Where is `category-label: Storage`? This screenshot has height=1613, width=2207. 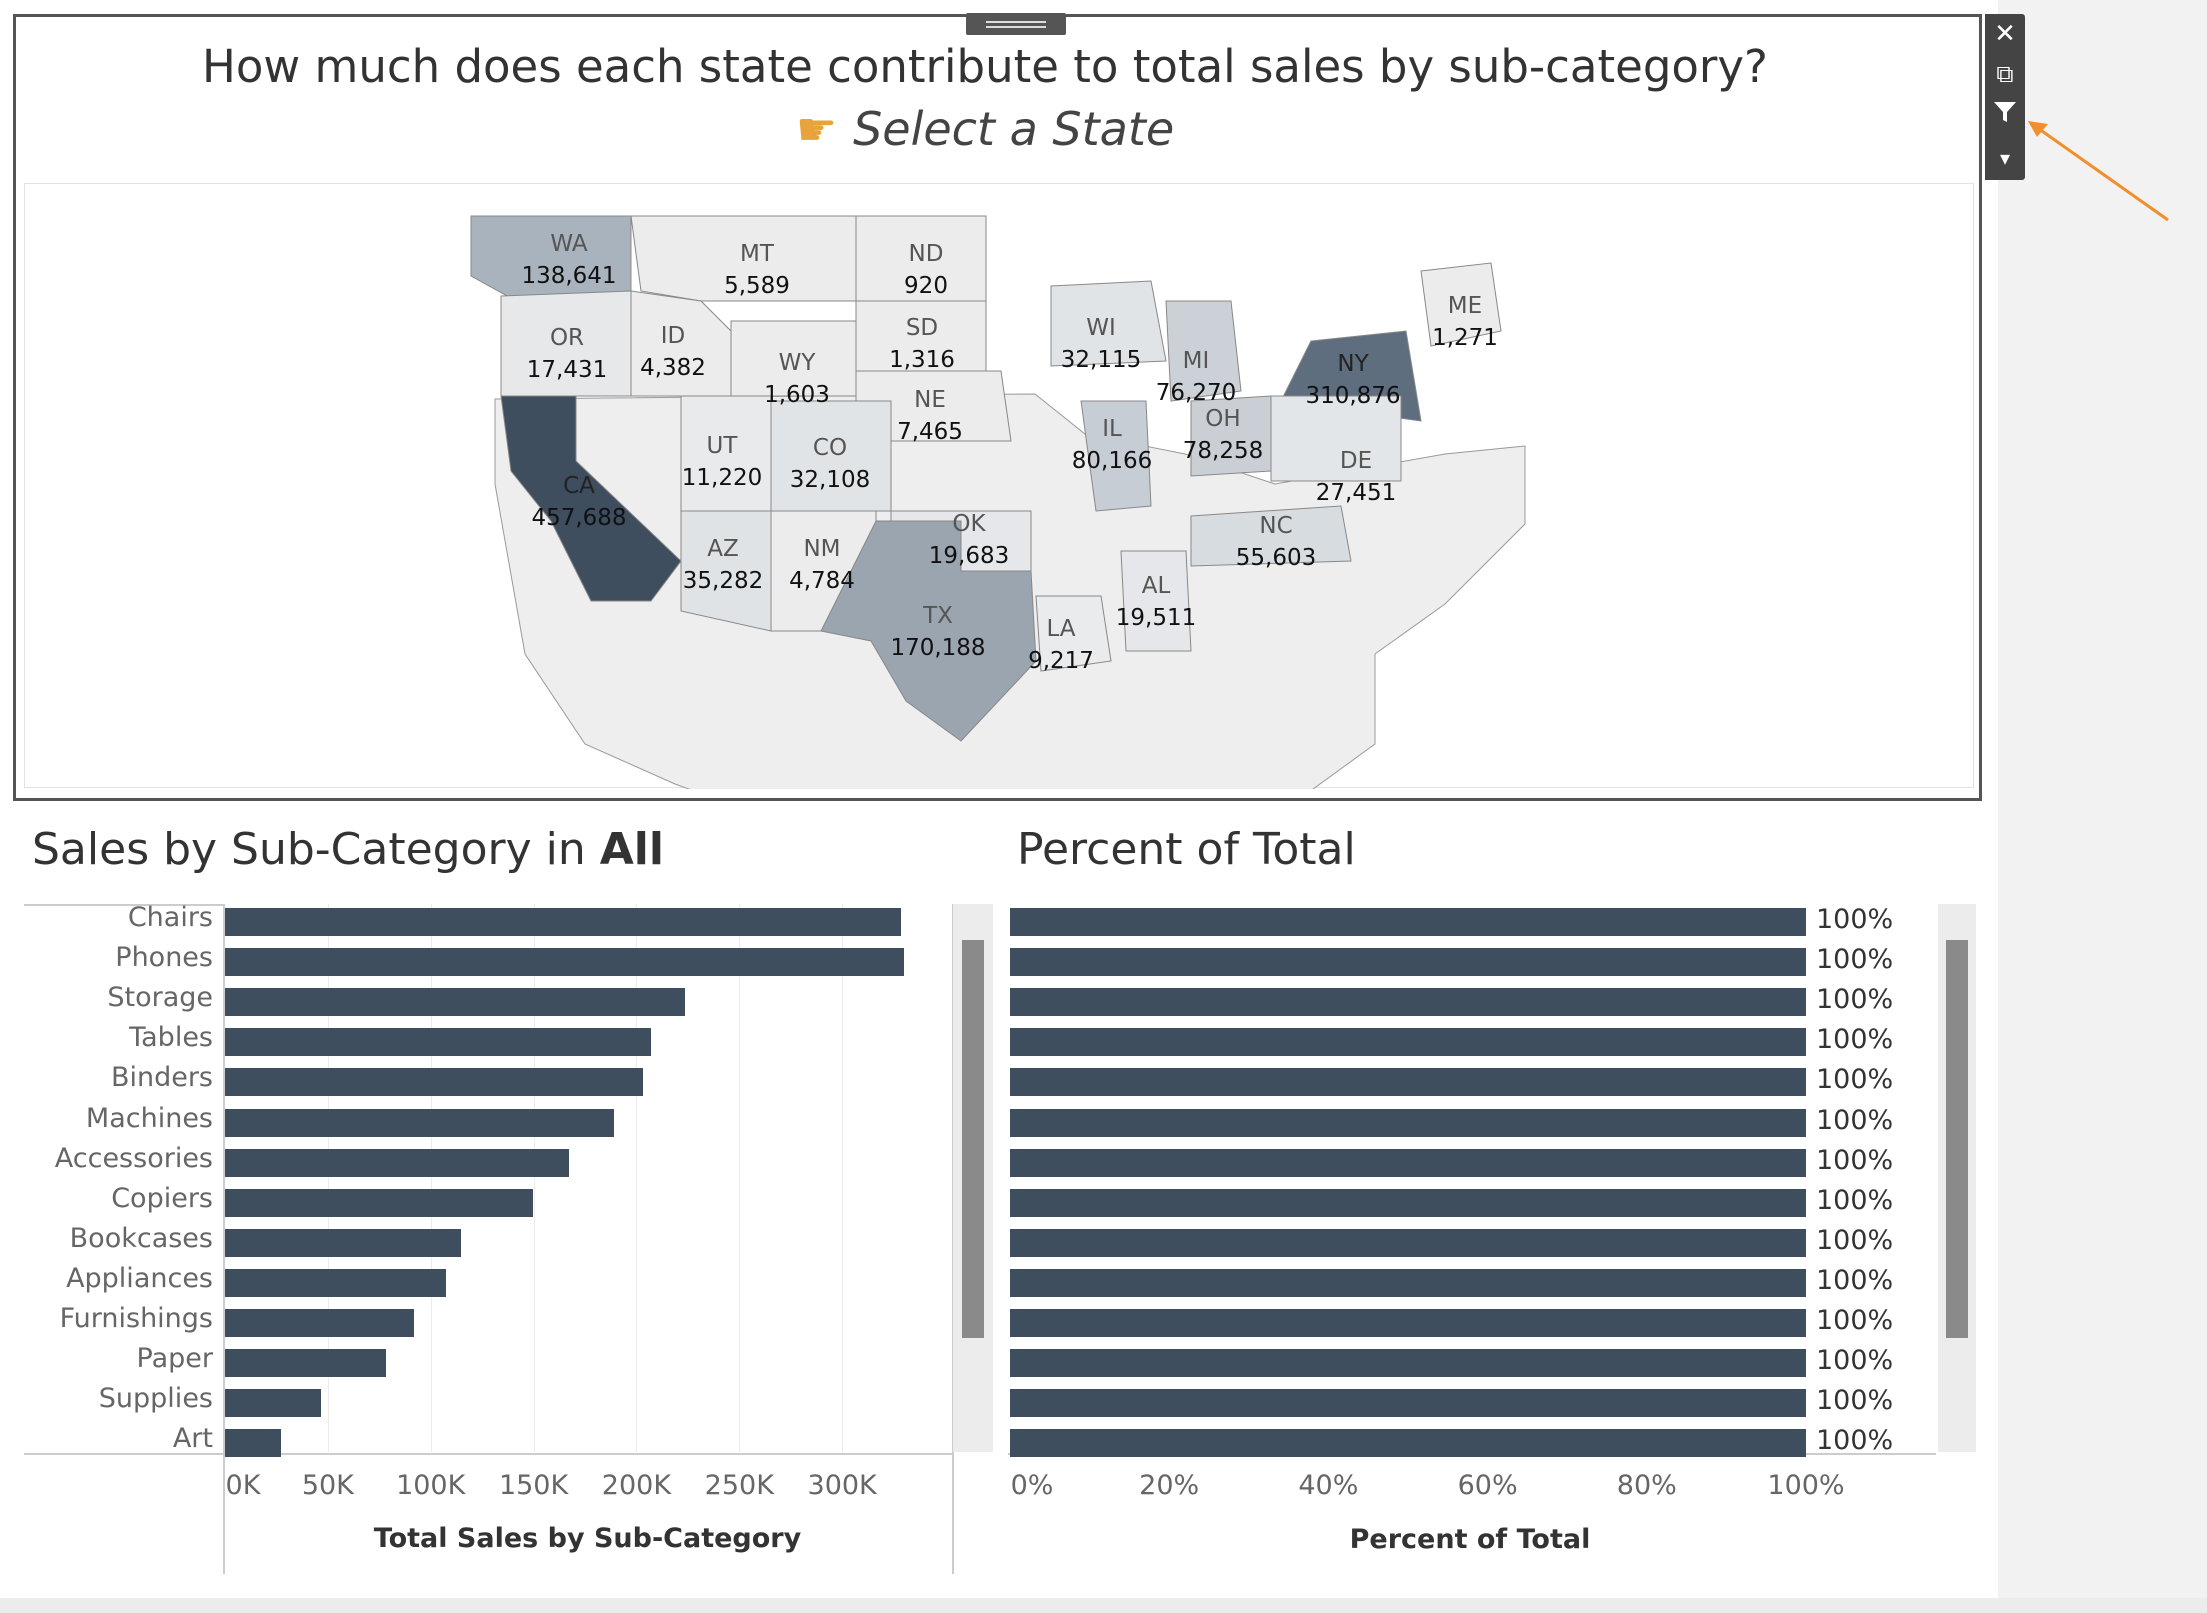 category-label: Storage is located at coordinates (160, 998).